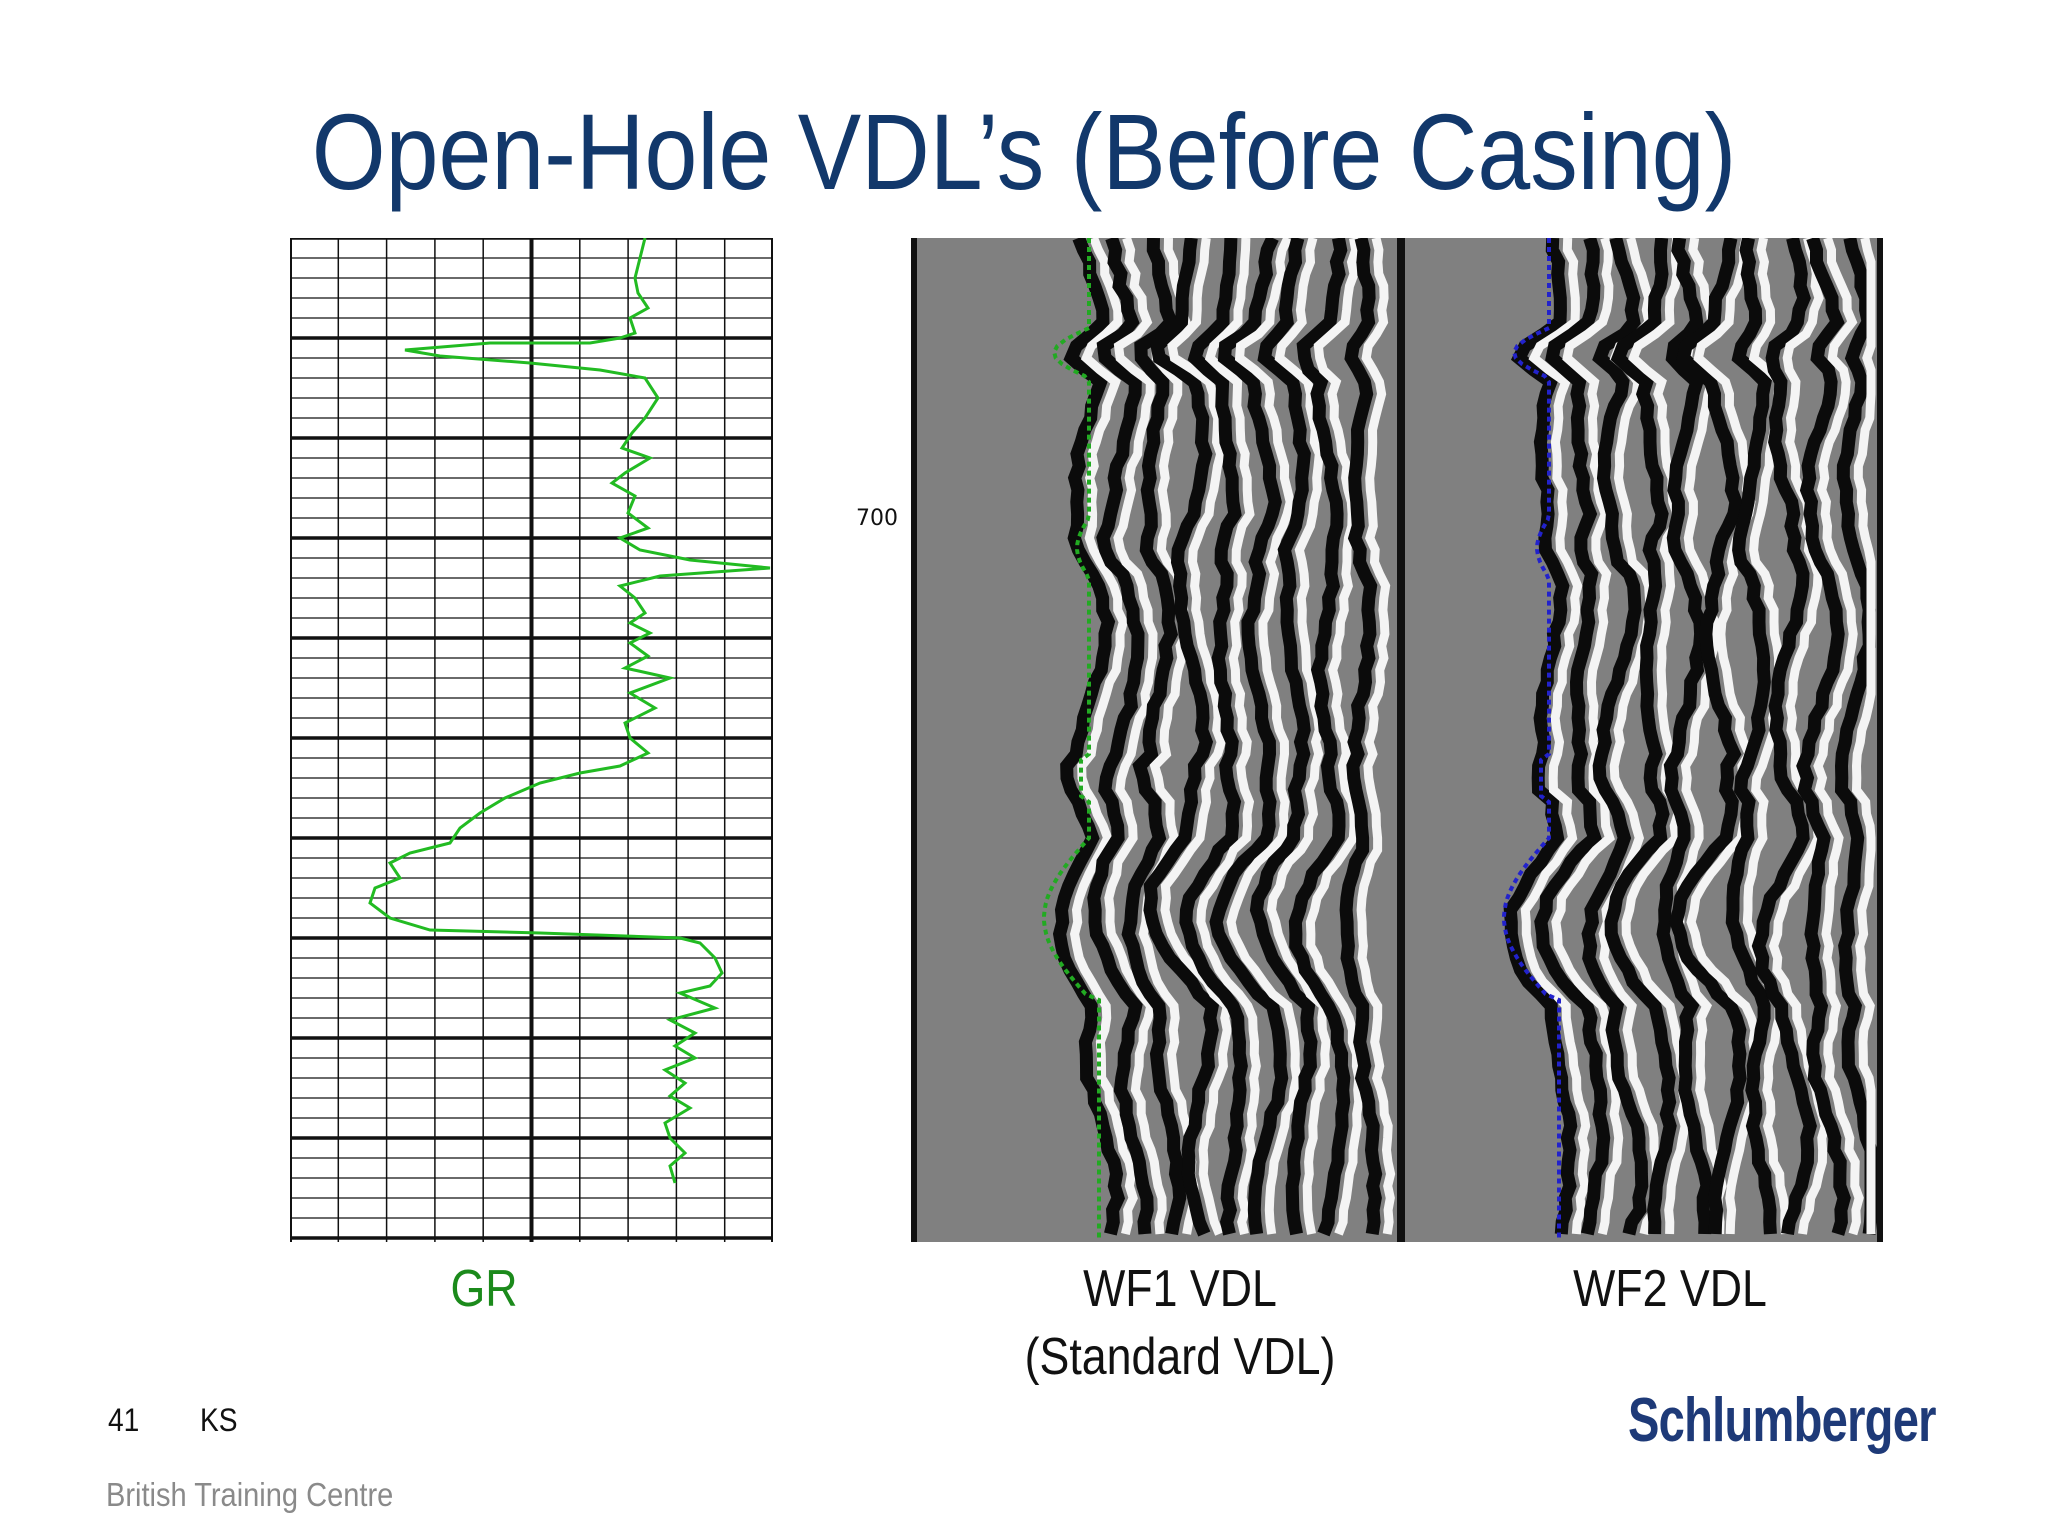 This screenshot has height=1534, width=2048. What do you see at coordinates (914, 740) in the screenshot?
I see `vdl-left-border` at bounding box center [914, 740].